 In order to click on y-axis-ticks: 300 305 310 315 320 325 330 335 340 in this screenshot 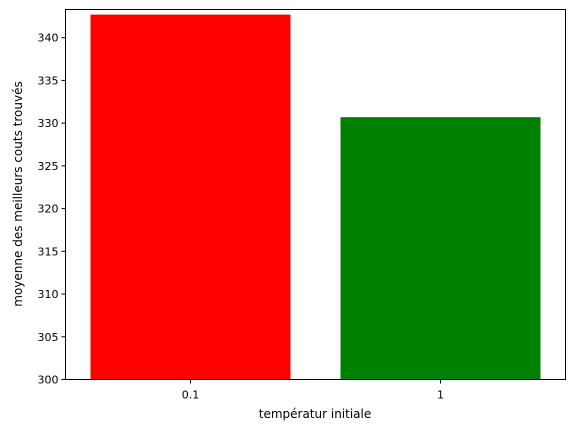, I will do `click(52, 209)`.